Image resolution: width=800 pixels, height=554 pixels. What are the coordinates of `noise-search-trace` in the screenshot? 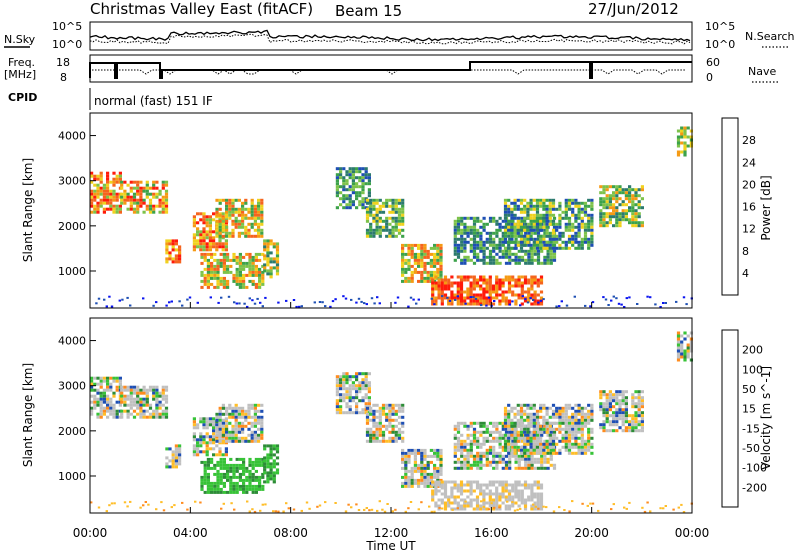 It's located at (390, 39).